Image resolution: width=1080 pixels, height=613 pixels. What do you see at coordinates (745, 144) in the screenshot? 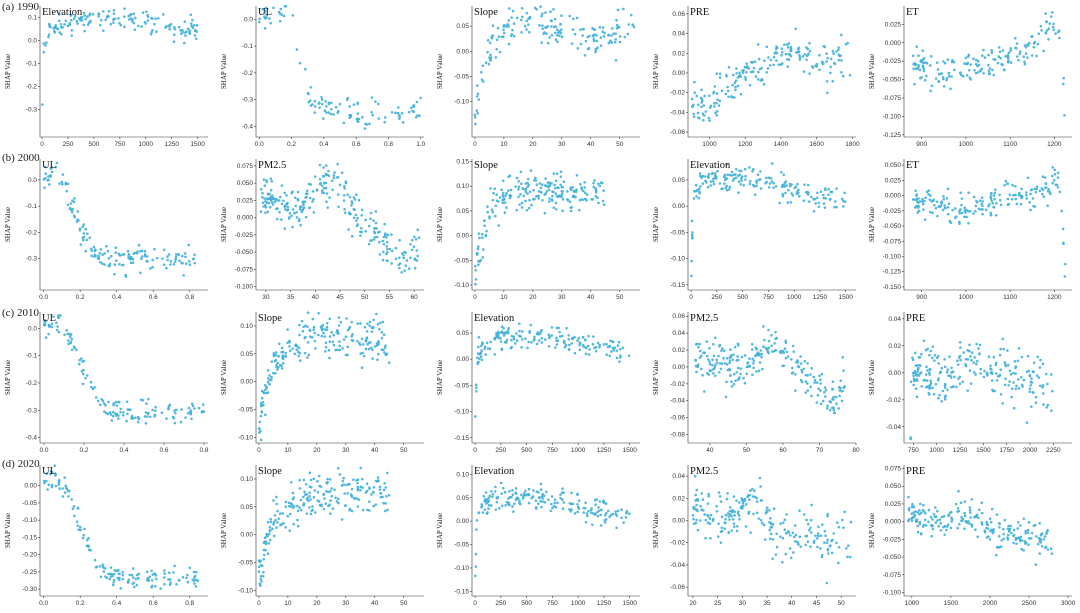
I see `x-tick-label: 1200` at bounding box center [745, 144].